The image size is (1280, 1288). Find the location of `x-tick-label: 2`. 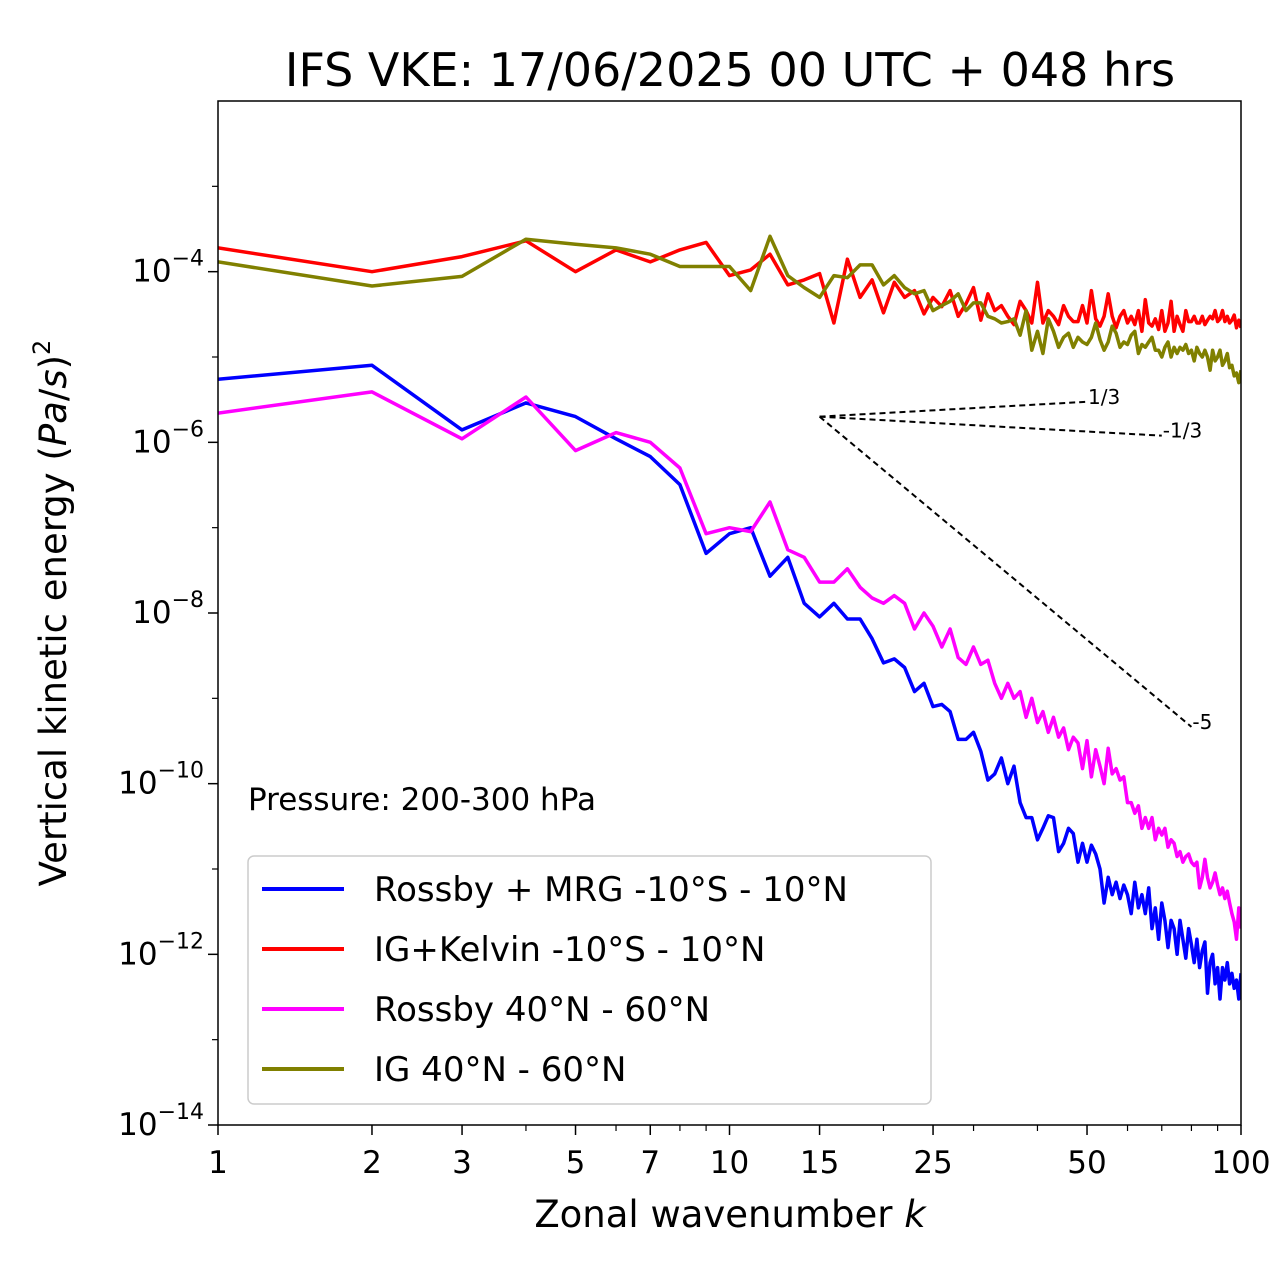

x-tick-label: 2 is located at coordinates (372, 1163).